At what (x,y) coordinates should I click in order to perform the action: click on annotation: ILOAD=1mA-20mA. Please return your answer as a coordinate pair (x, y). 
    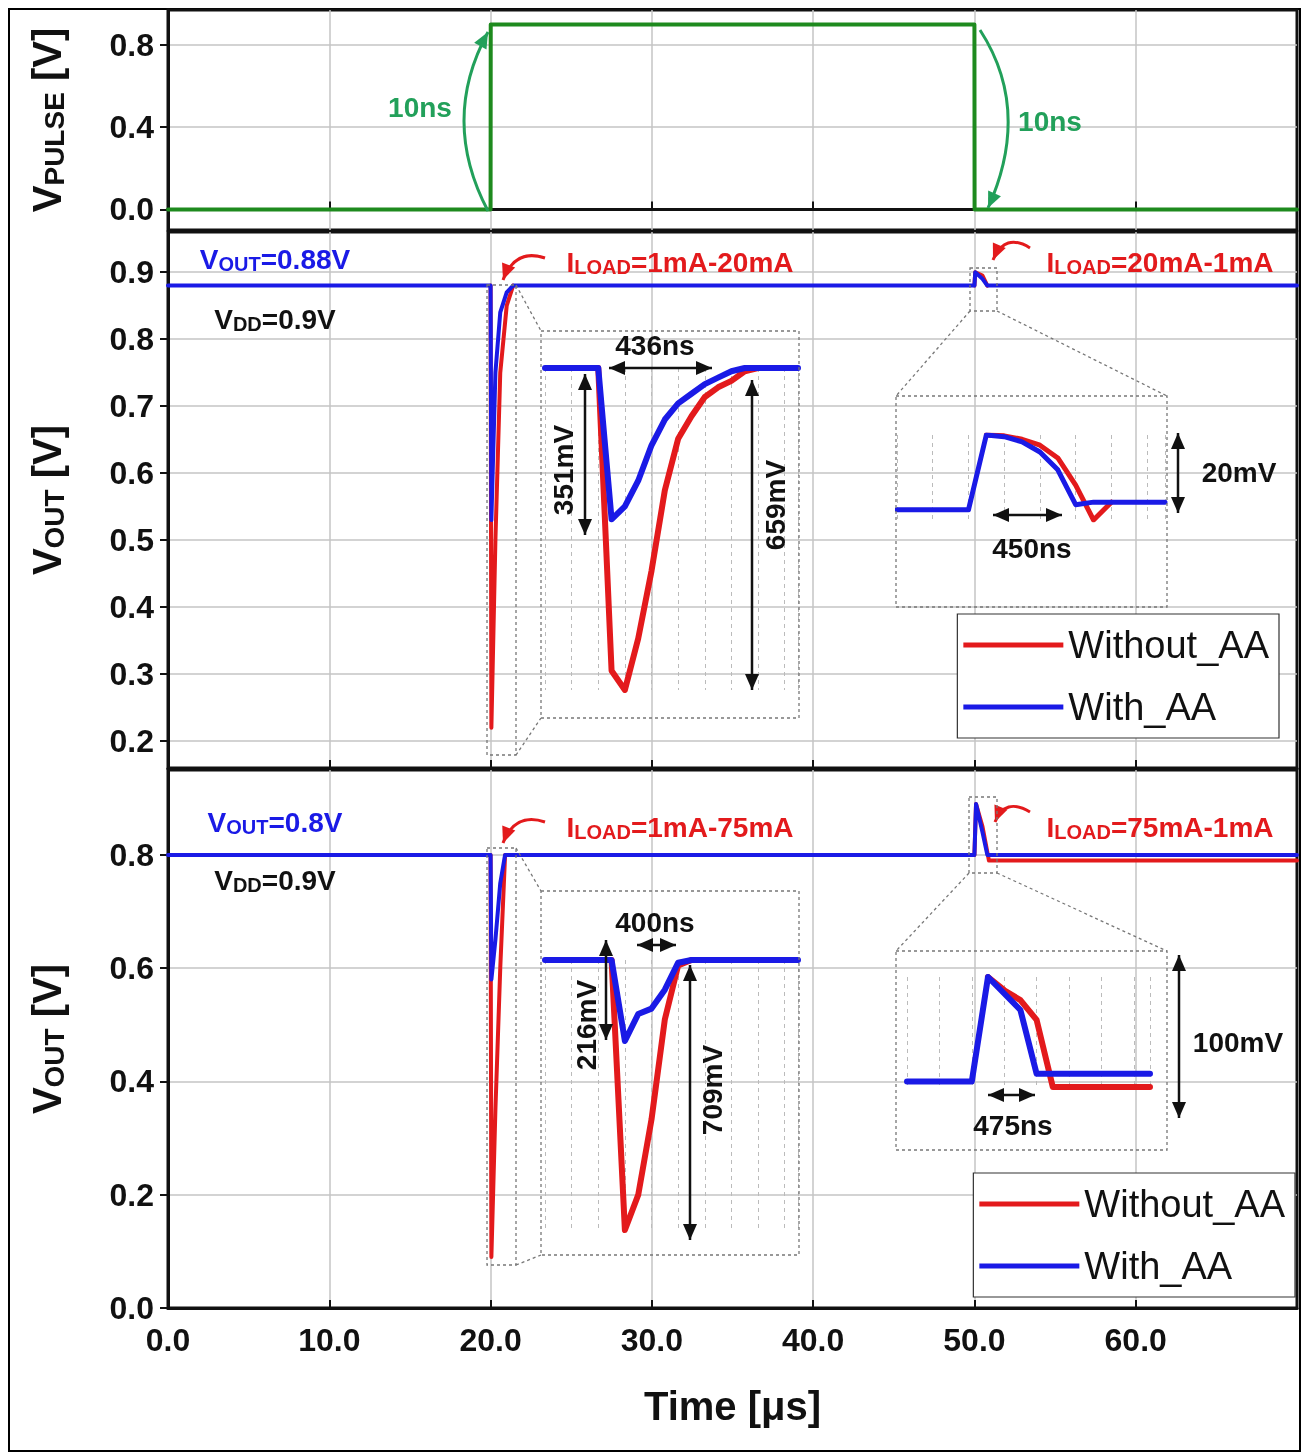
    Looking at the image, I should click on (680, 262).